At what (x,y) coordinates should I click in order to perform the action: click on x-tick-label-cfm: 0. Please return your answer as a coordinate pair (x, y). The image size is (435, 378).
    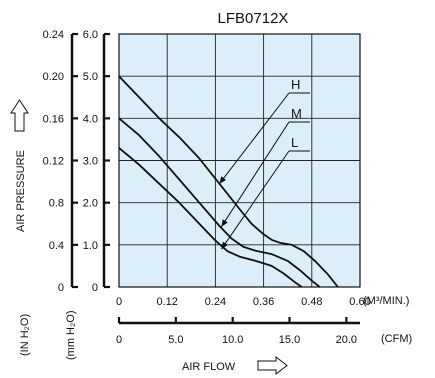
    Looking at the image, I should click on (119, 340).